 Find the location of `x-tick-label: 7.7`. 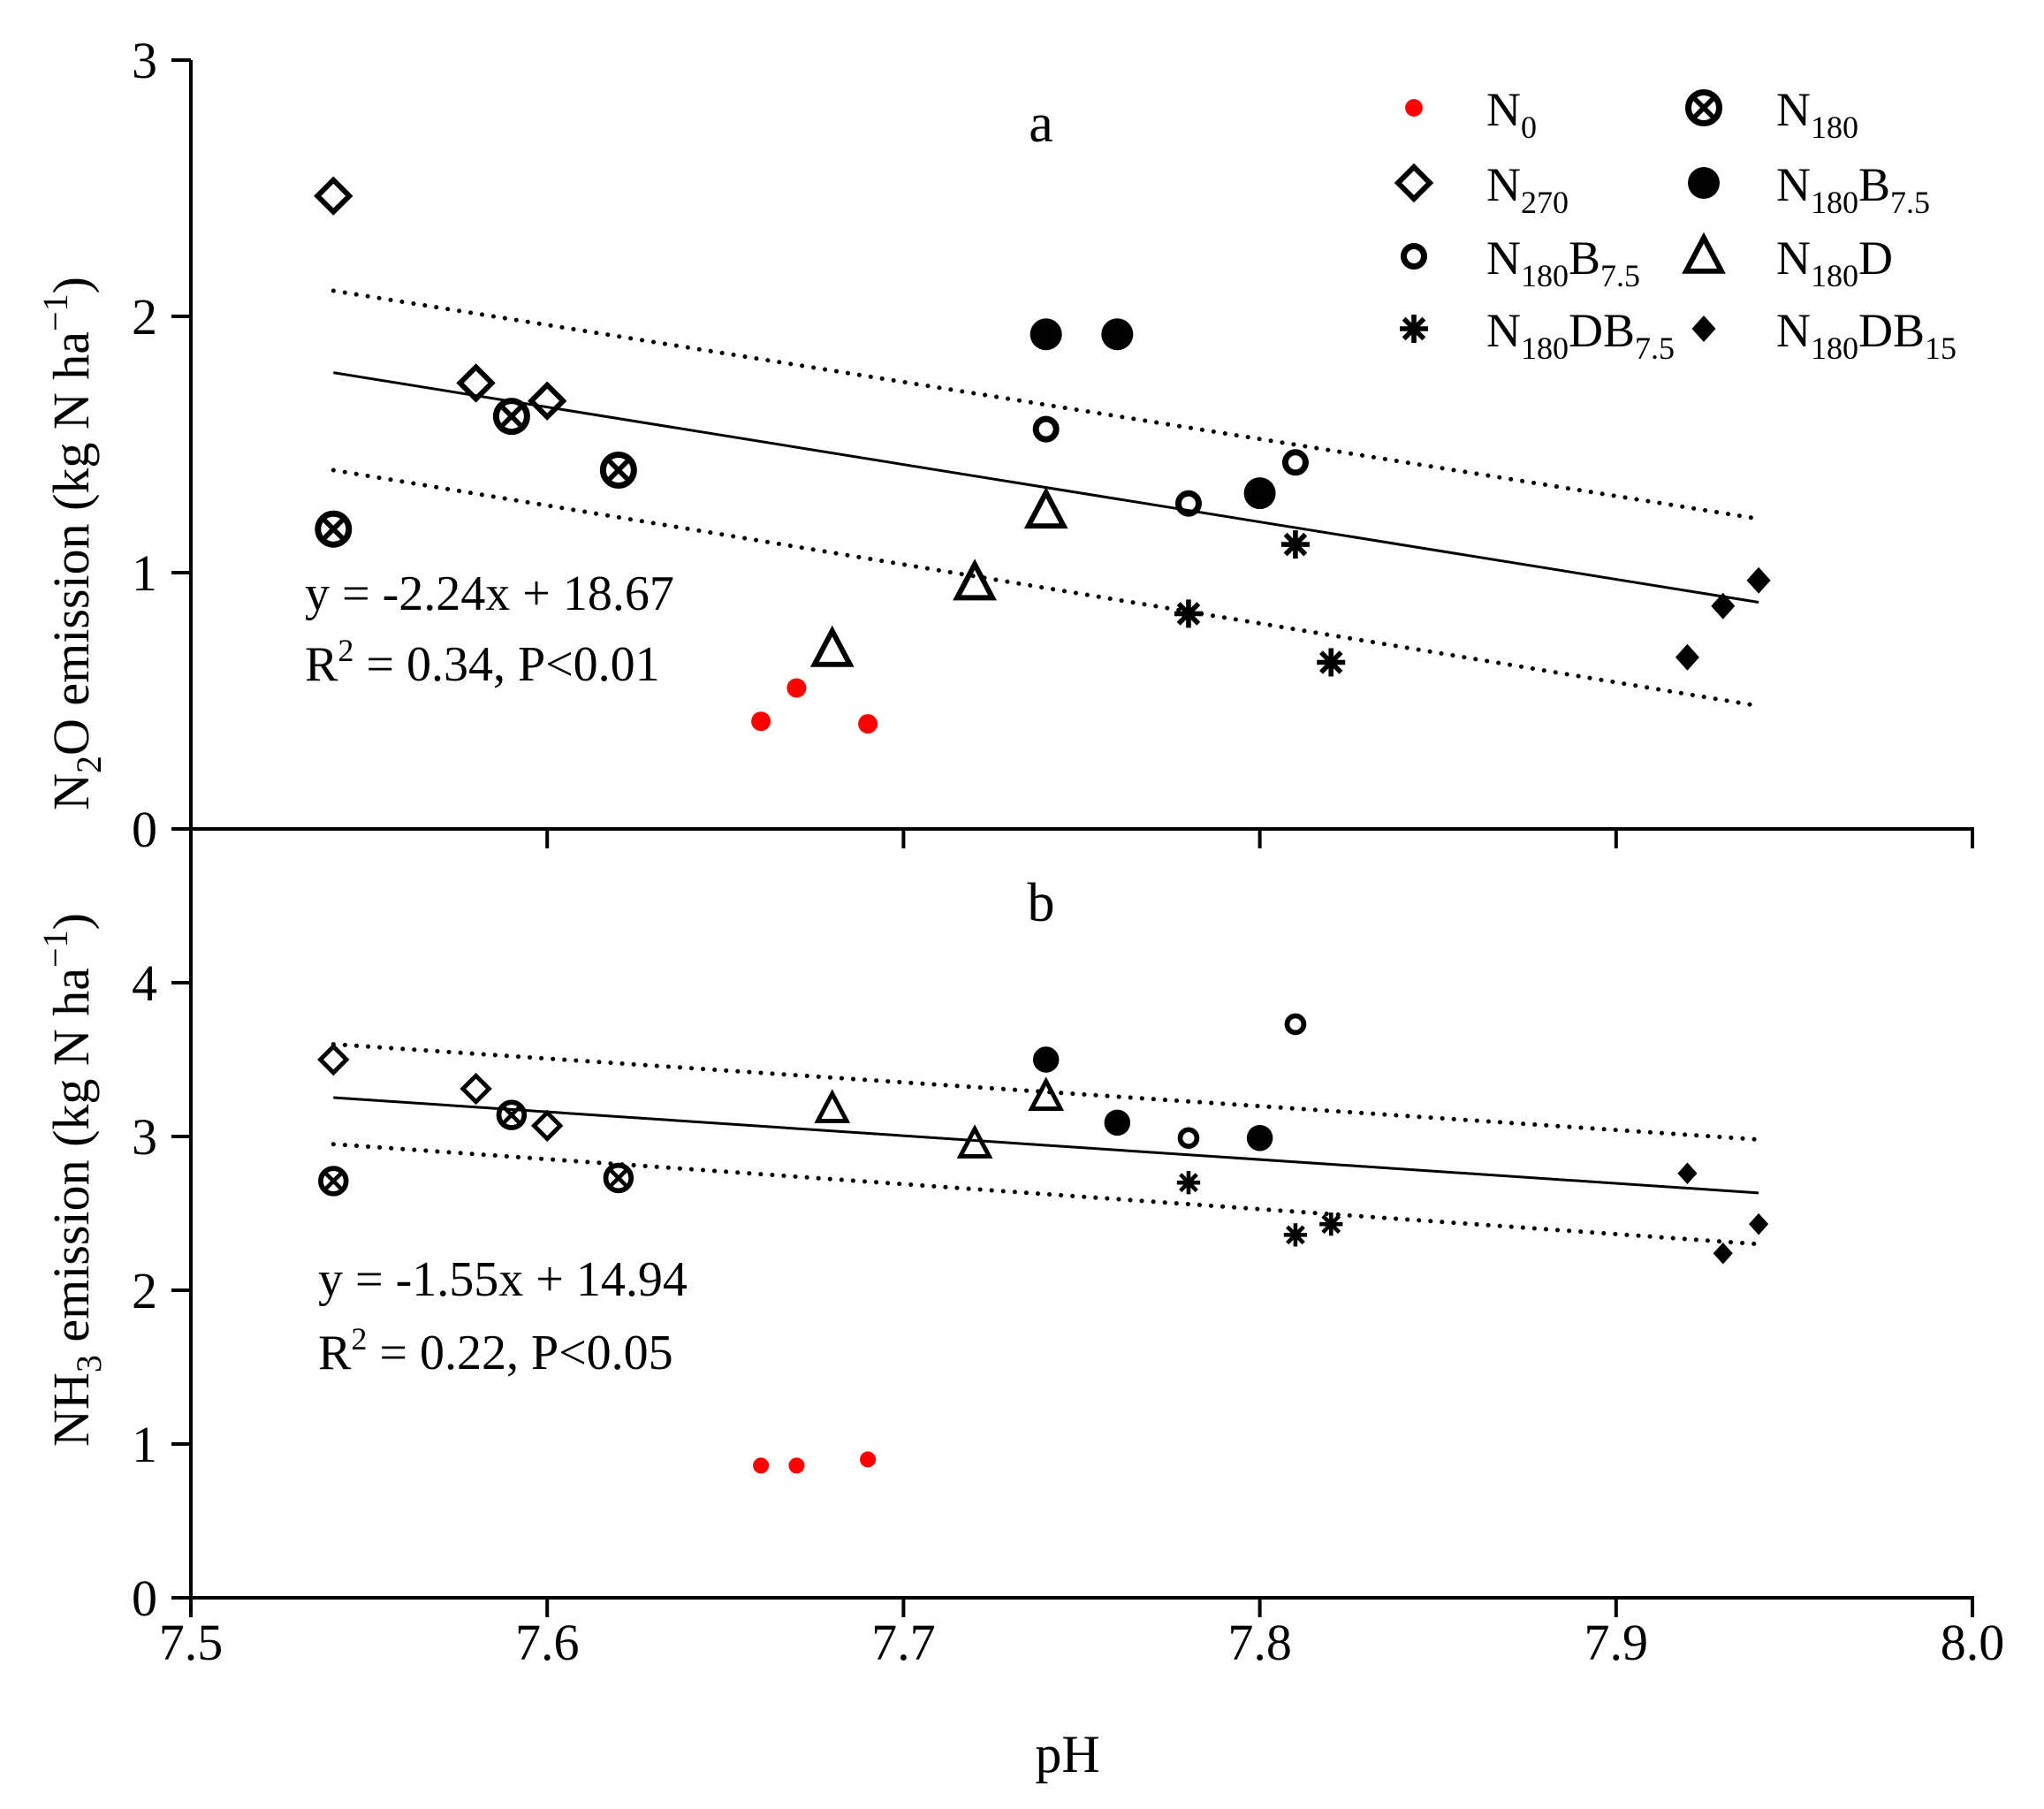

x-tick-label: 7.7 is located at coordinates (903, 1642).